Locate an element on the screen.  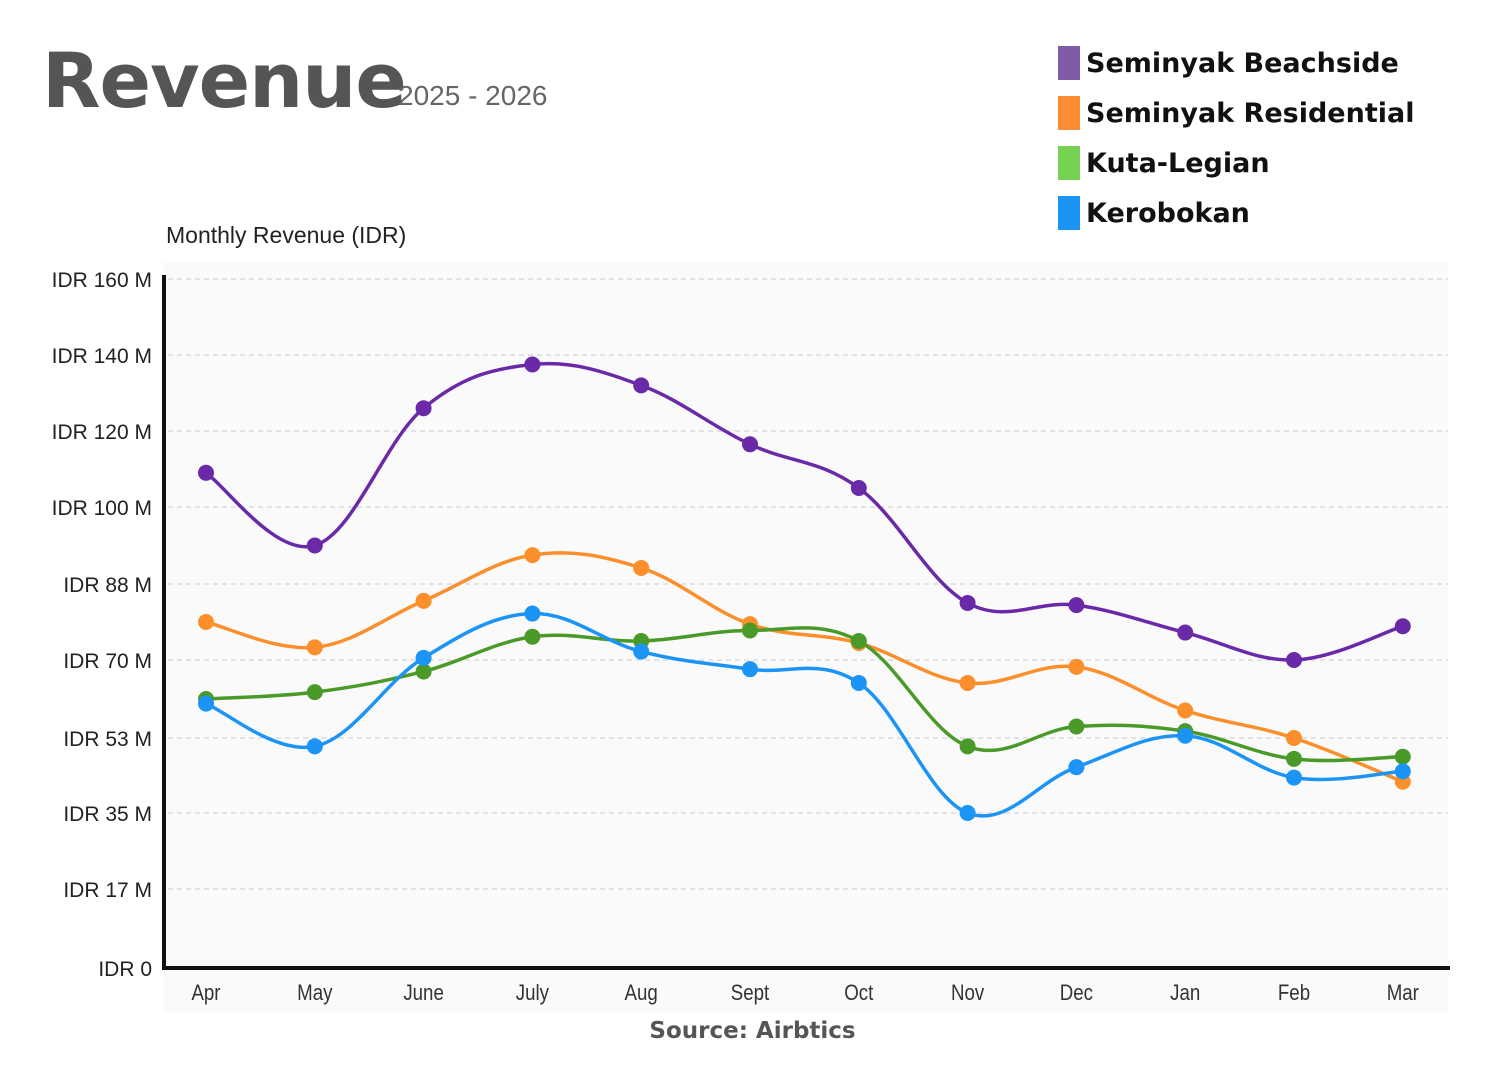
legend-item-kerobokan: Kerobokan is located at coordinates (1236, 213).